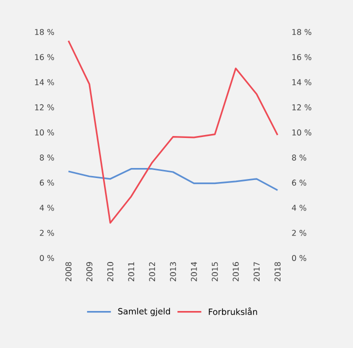 This screenshot has width=353, height=348. Describe the element at coordinates (144, 312) in the screenshot. I see `legend-label: Samlet gjeld` at that location.